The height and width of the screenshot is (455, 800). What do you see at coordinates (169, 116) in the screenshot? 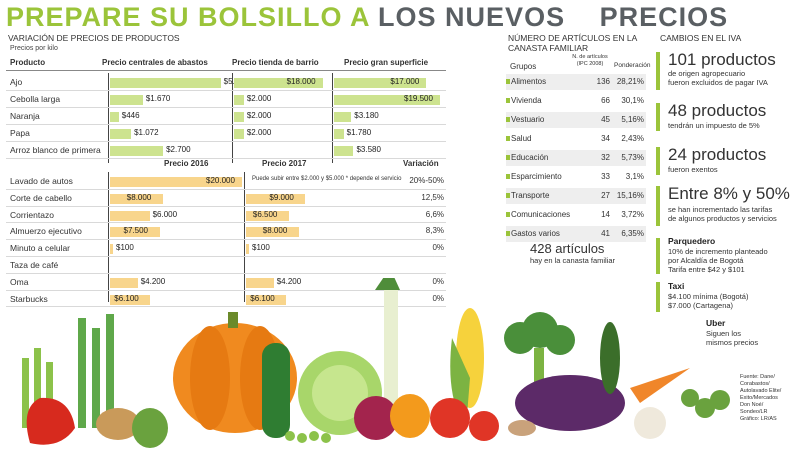
I see `abastos-cell: $446` at bounding box center [169, 116].